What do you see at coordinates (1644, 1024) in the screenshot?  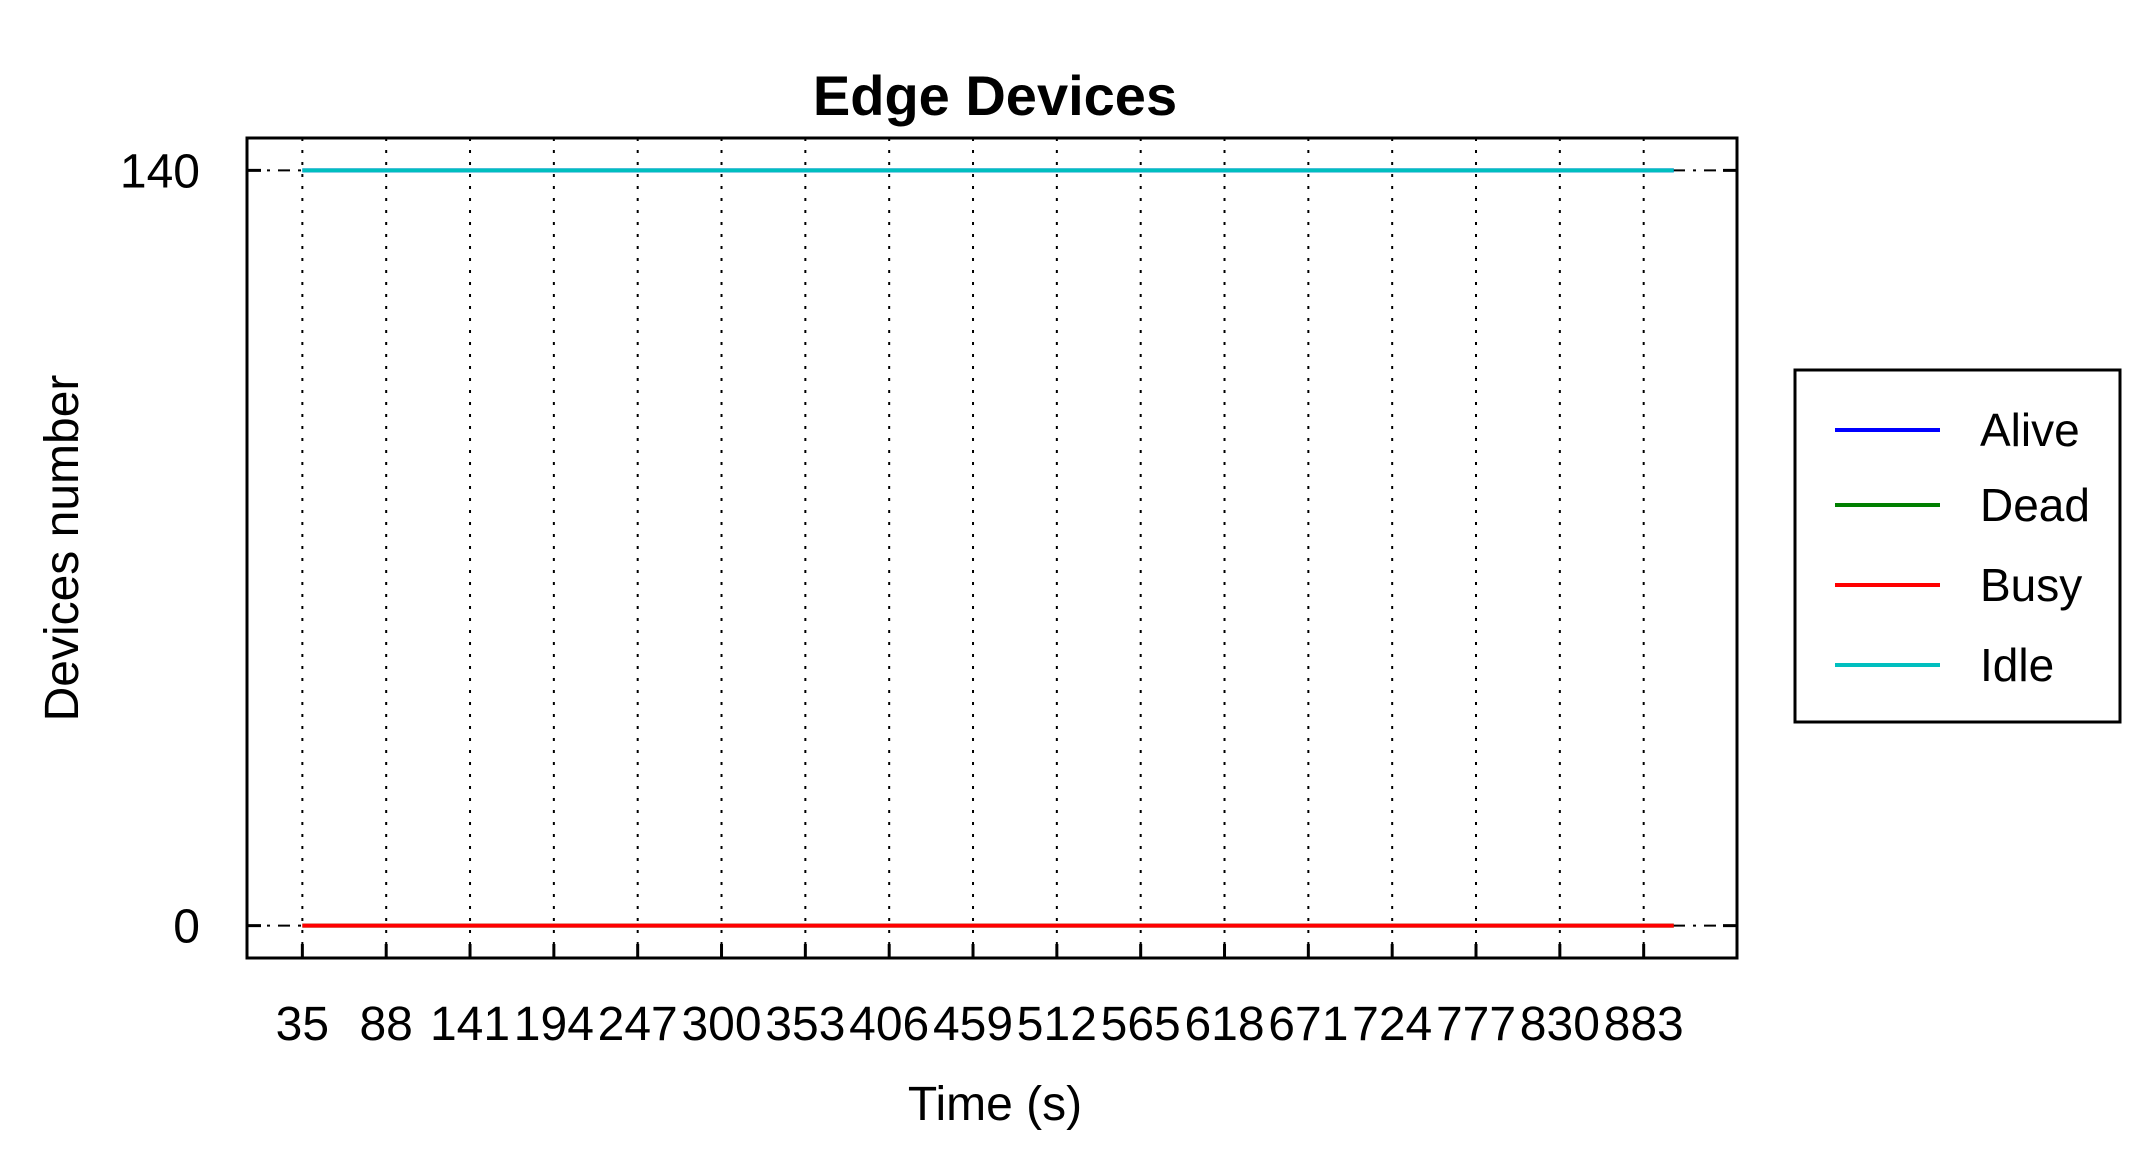 I see `x-tick-label: 883` at bounding box center [1644, 1024].